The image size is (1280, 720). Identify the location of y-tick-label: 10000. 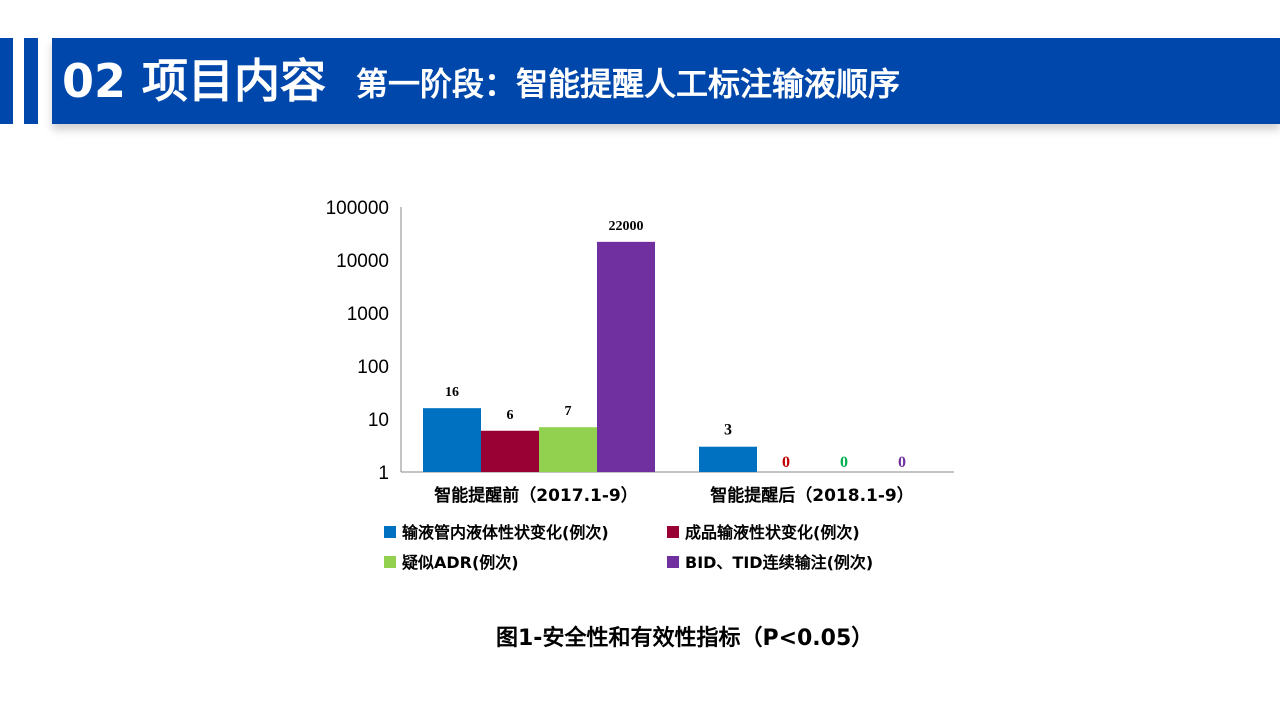
(362, 261).